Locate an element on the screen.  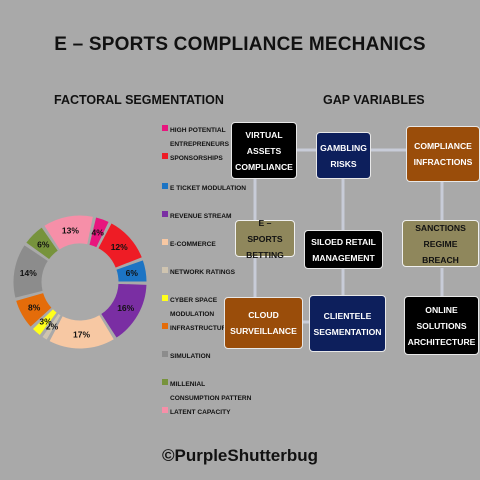
copyright-footer: ©PurpleShutterbug is located at coordinates (240, 455).